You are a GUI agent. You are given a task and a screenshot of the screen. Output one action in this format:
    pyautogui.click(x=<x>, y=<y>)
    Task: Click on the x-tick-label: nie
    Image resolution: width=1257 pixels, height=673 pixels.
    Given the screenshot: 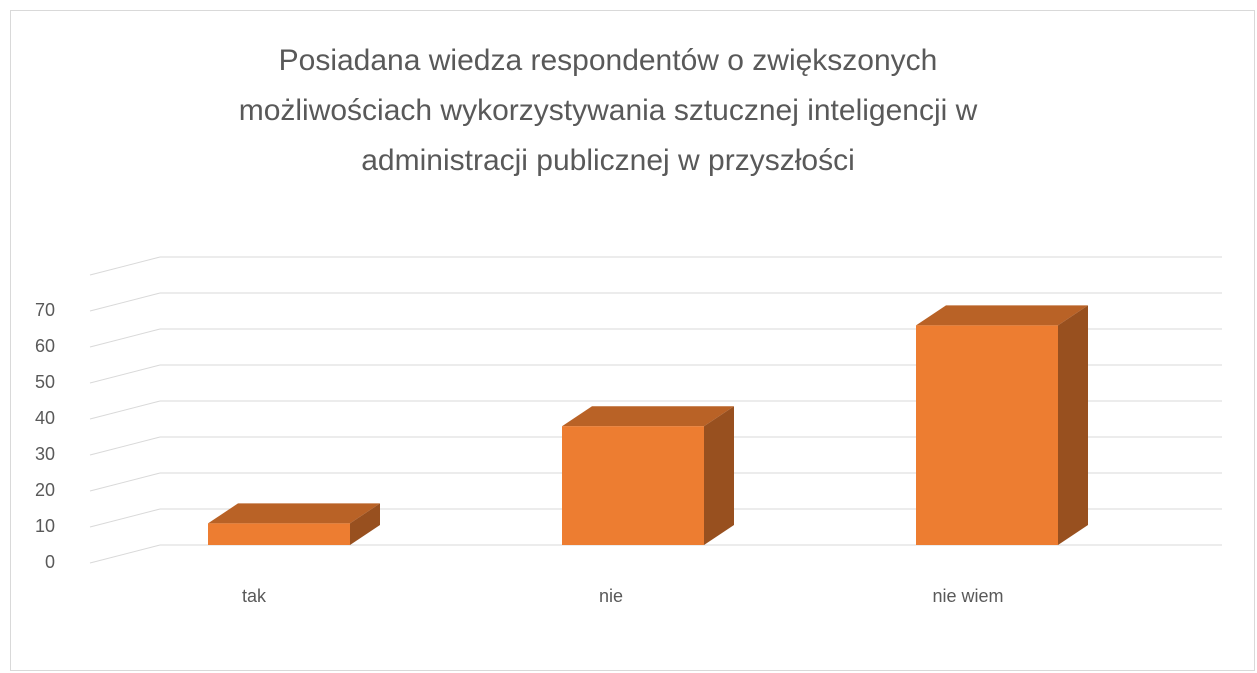 What is the action you would take?
    pyautogui.click(x=611, y=596)
    